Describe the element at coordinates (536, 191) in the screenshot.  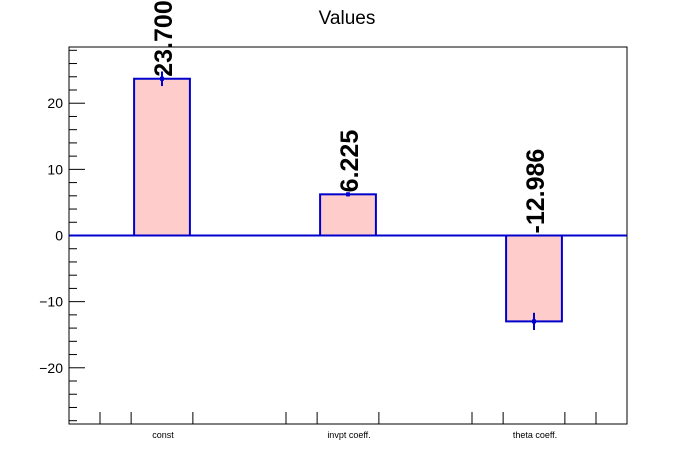
I see `data-label: -12.986` at that location.